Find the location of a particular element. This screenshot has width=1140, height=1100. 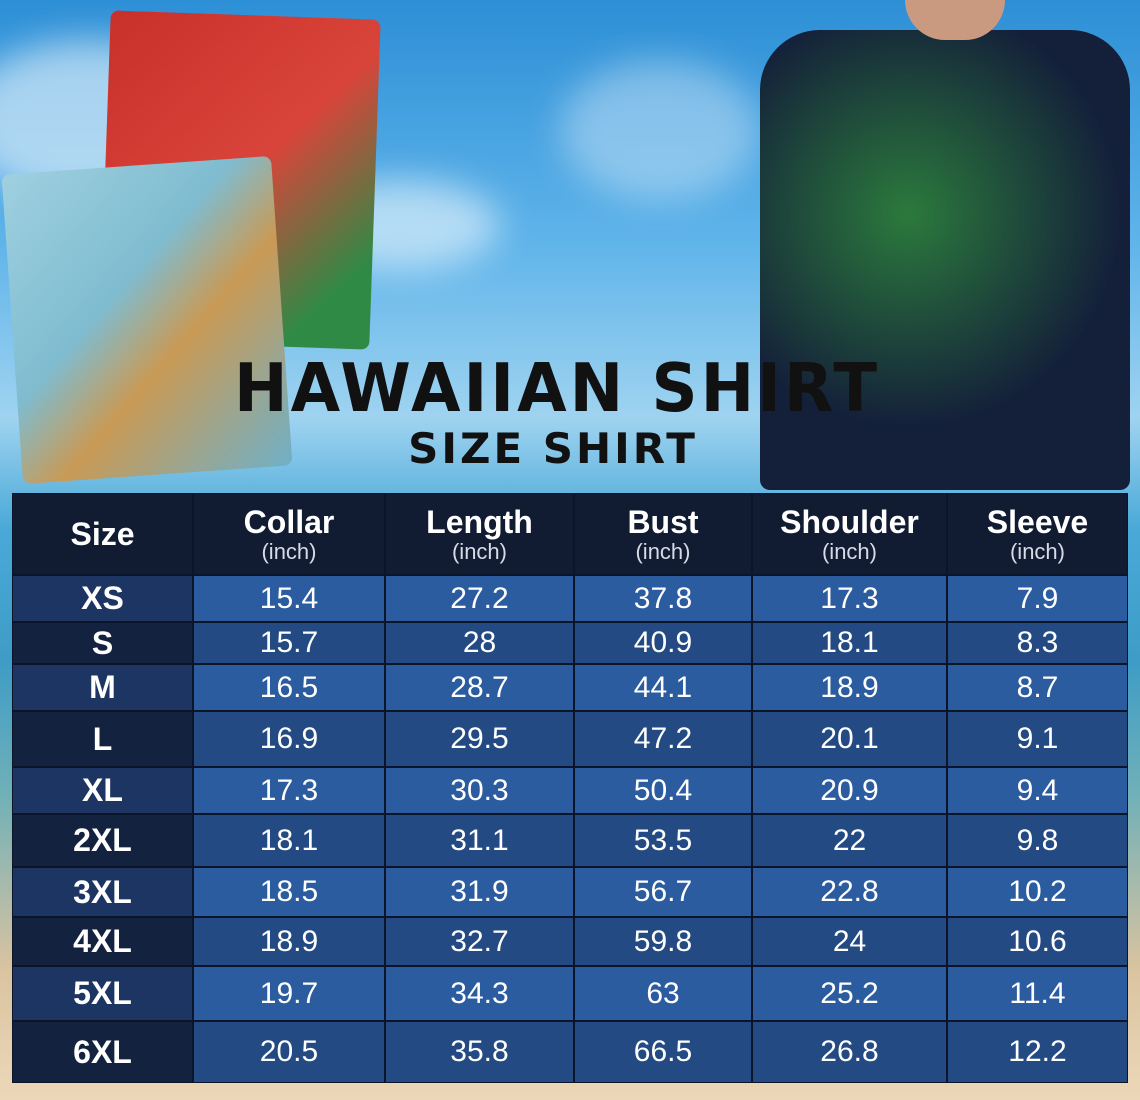

table-cell: 20.5 is located at coordinates (289, 1052).